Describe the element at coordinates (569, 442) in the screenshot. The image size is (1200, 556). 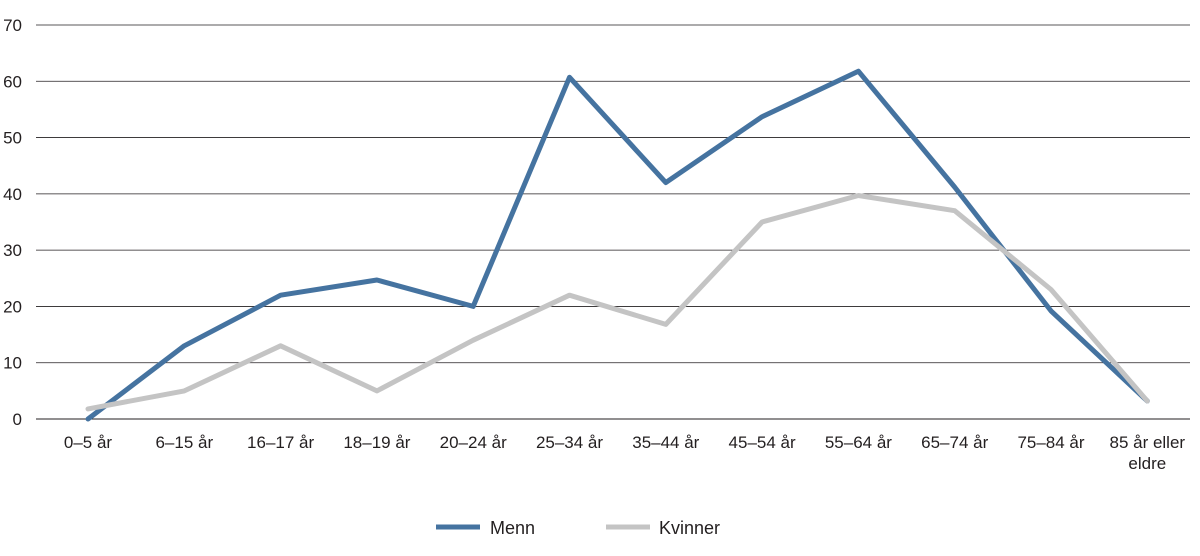
I see `x-tick-label: 25–34 år` at that location.